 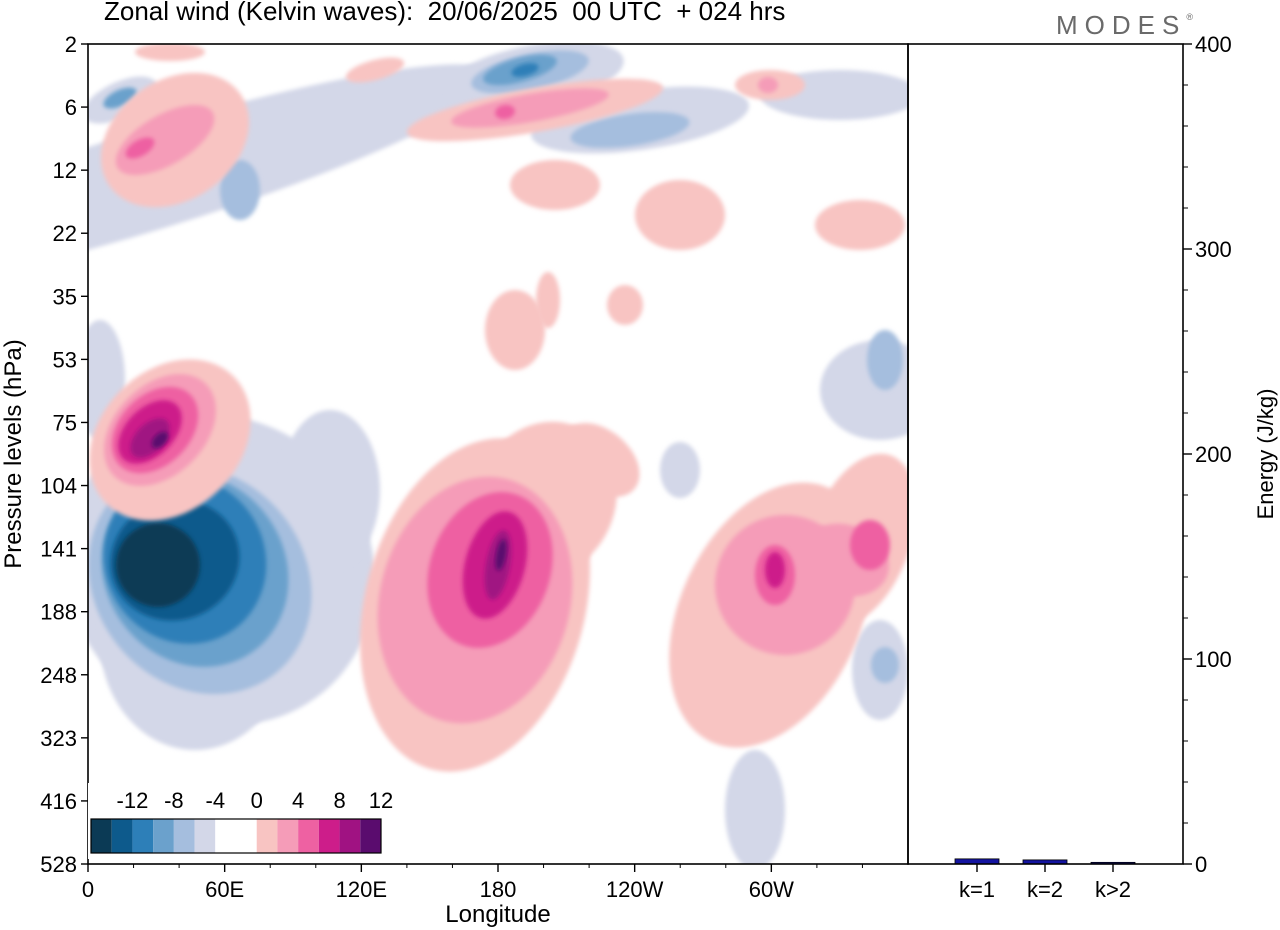 What do you see at coordinates (224, 889) in the screenshot?
I see `x-tick-label: 60E` at bounding box center [224, 889].